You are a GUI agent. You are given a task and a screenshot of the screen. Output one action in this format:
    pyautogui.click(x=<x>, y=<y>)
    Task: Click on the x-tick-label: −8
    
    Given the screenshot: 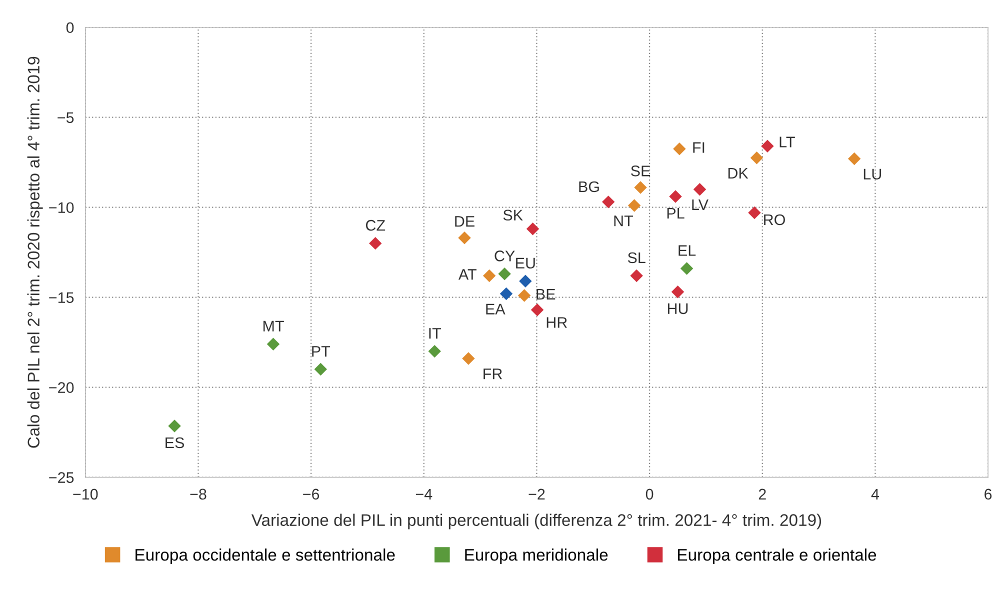 What is the action you would take?
    pyautogui.click(x=198, y=494)
    